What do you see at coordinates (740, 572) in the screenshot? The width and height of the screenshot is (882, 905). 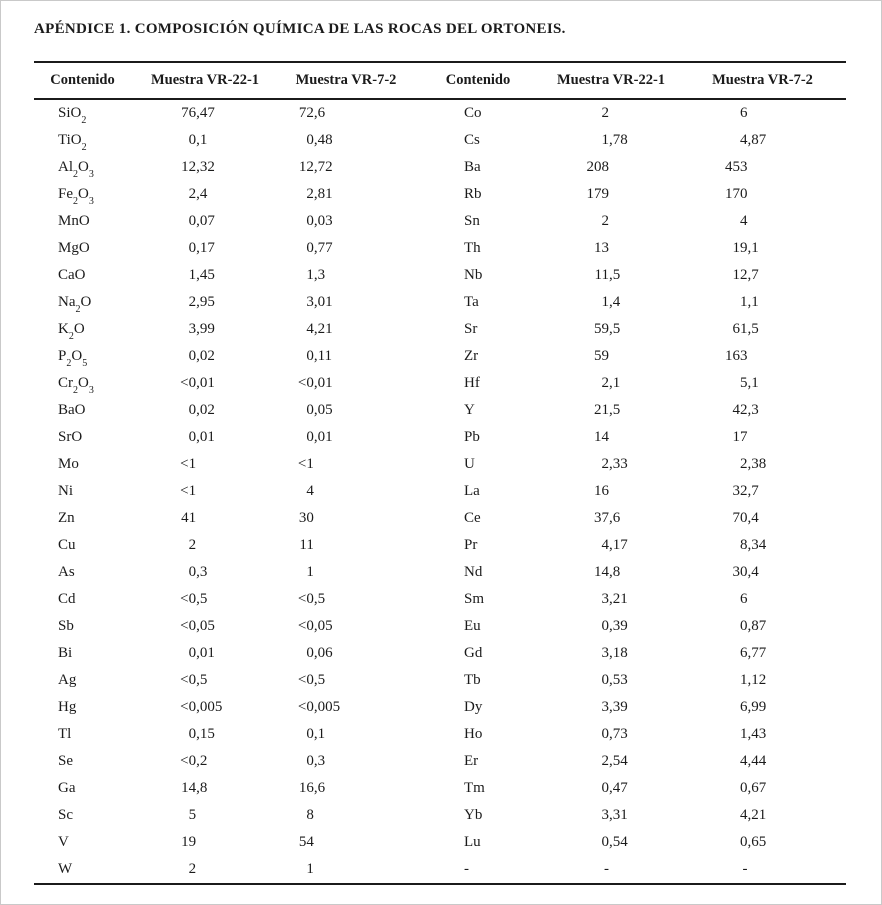 I see `value-integer-part: 30` at bounding box center [740, 572].